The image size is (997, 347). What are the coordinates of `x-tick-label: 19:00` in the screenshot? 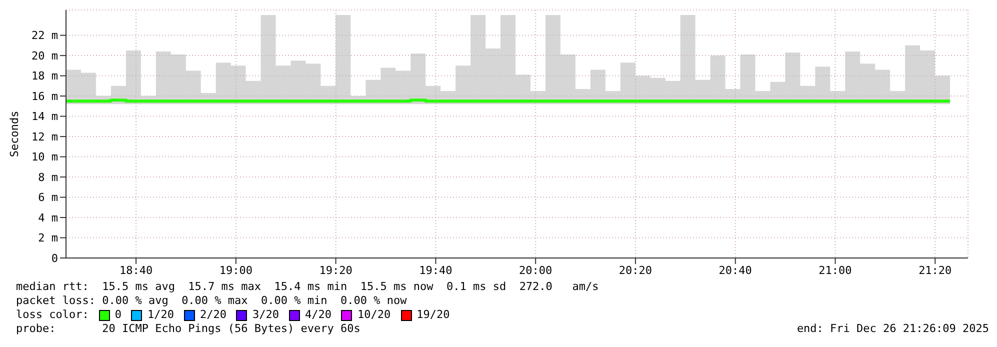 It's located at (235, 270).